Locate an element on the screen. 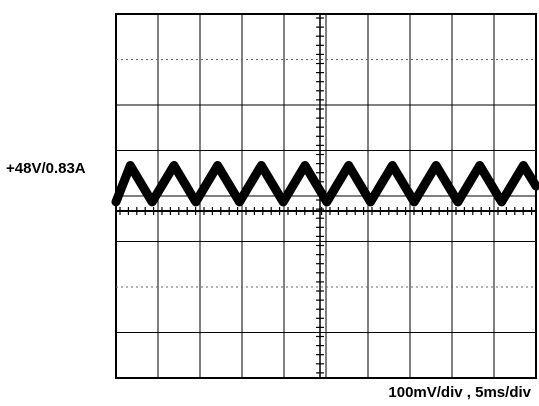 The image size is (539, 406). scale-label: 100mV/div , 5ms/div is located at coordinates (459, 392).